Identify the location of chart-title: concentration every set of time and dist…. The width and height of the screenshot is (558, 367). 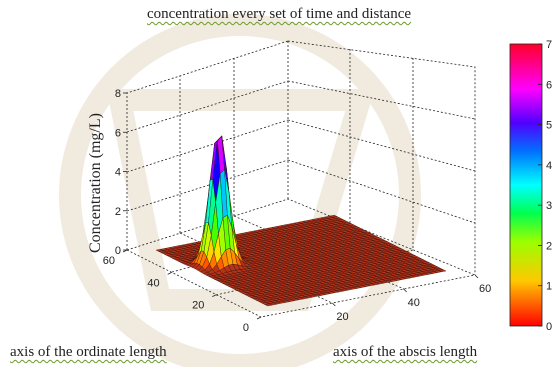
(279, 14).